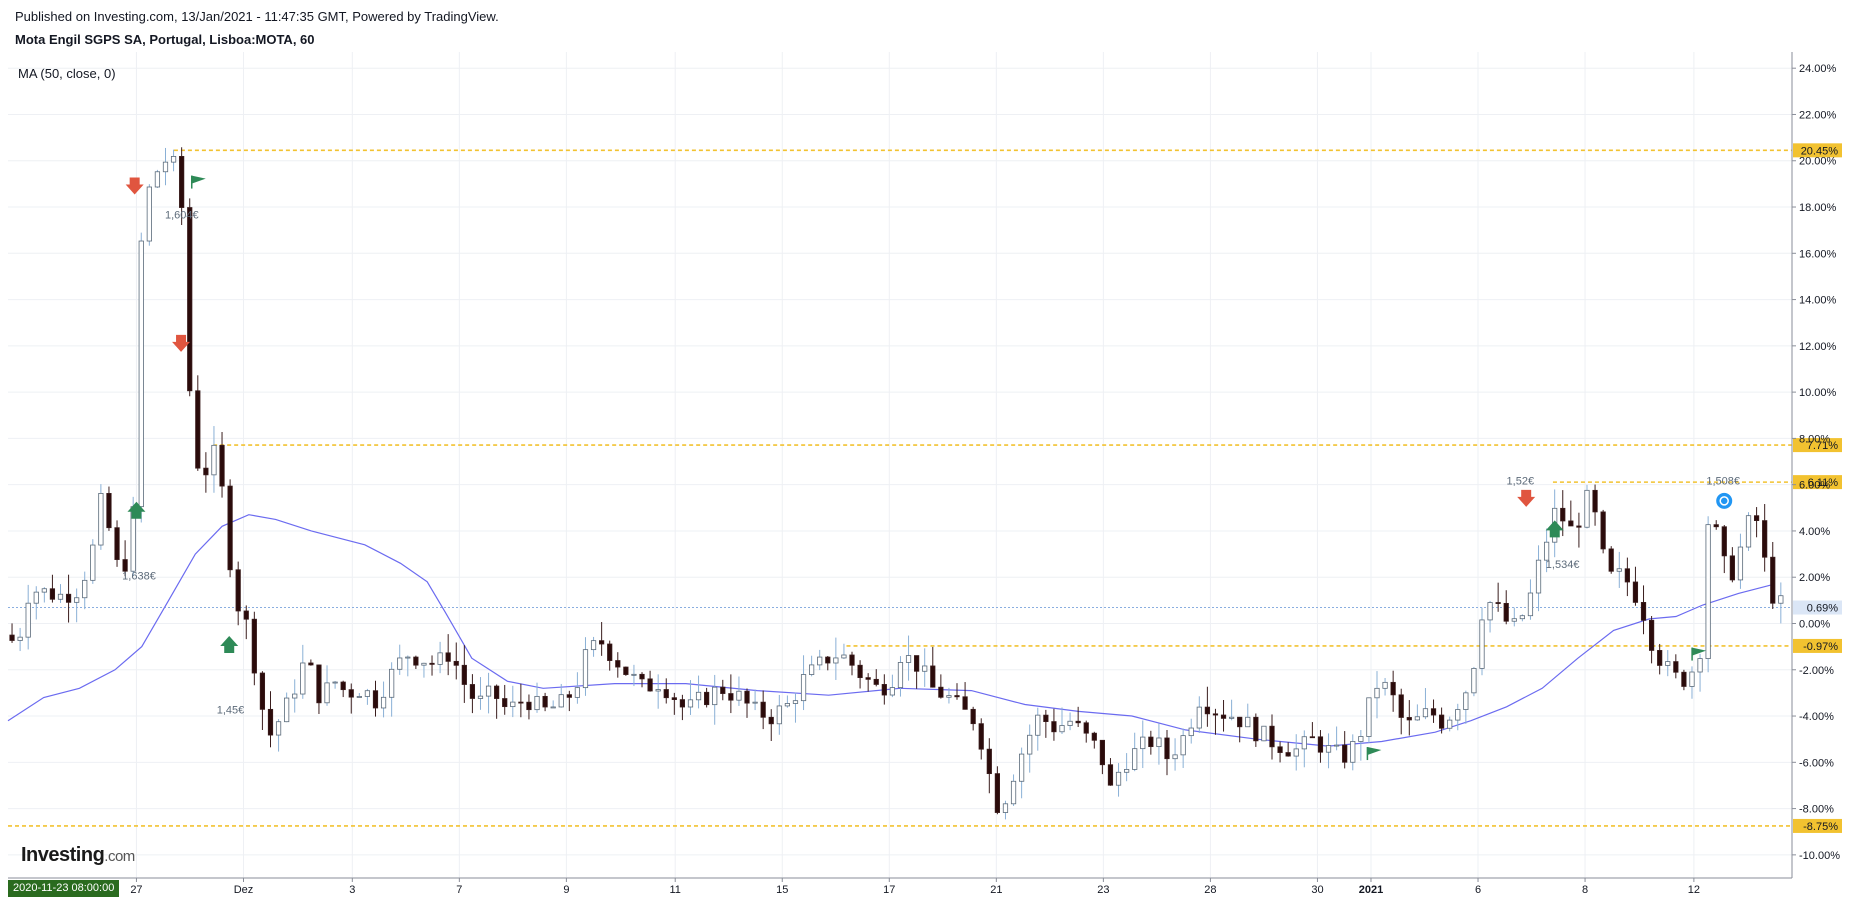 This screenshot has width=1853, height=903. I want to click on flag-icon, so click(1699, 651).